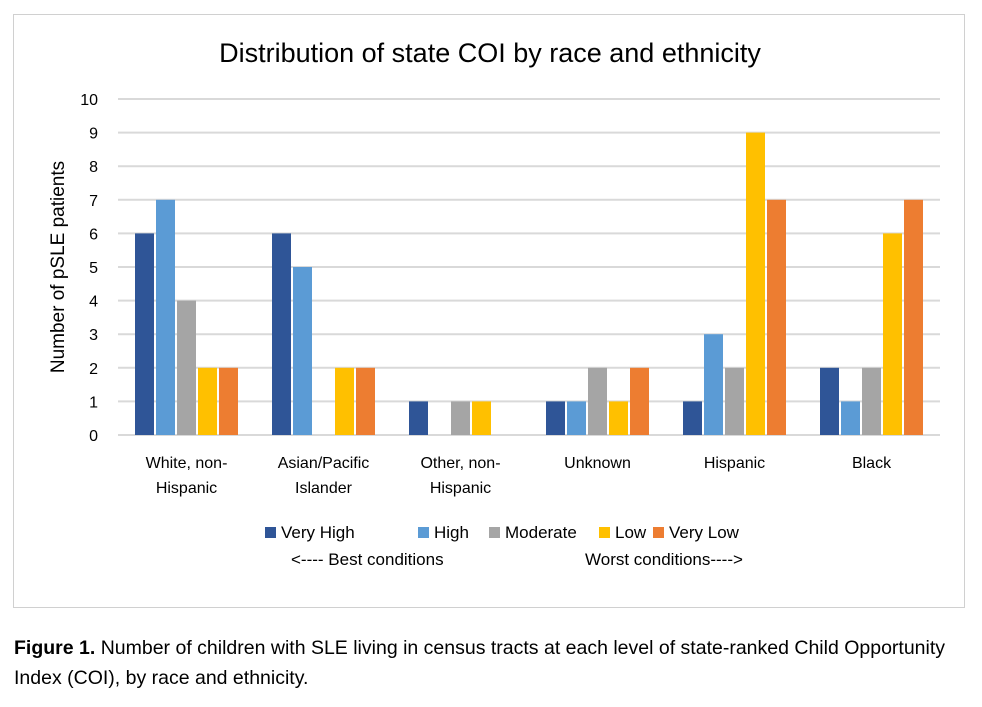 The image size is (982, 707). Describe the element at coordinates (93, 302) in the screenshot. I see `y-tick-label: 4` at that location.